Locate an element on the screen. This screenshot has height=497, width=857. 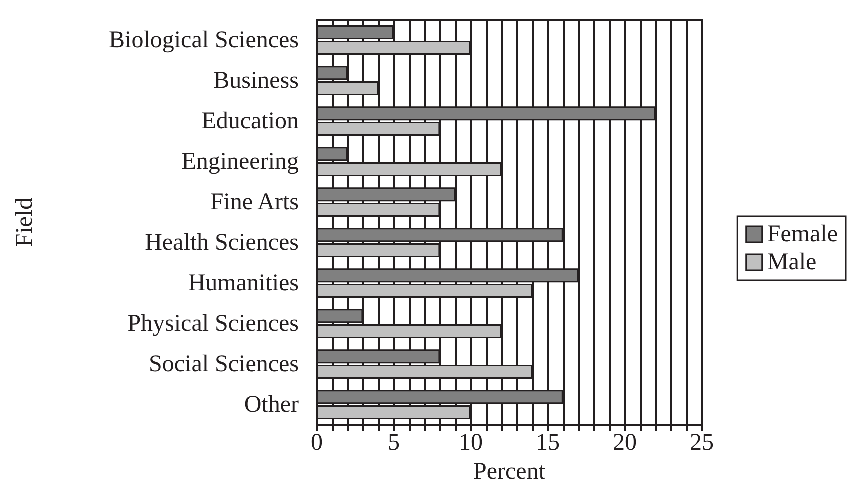
x-tick-label: 25 is located at coordinates (702, 443).